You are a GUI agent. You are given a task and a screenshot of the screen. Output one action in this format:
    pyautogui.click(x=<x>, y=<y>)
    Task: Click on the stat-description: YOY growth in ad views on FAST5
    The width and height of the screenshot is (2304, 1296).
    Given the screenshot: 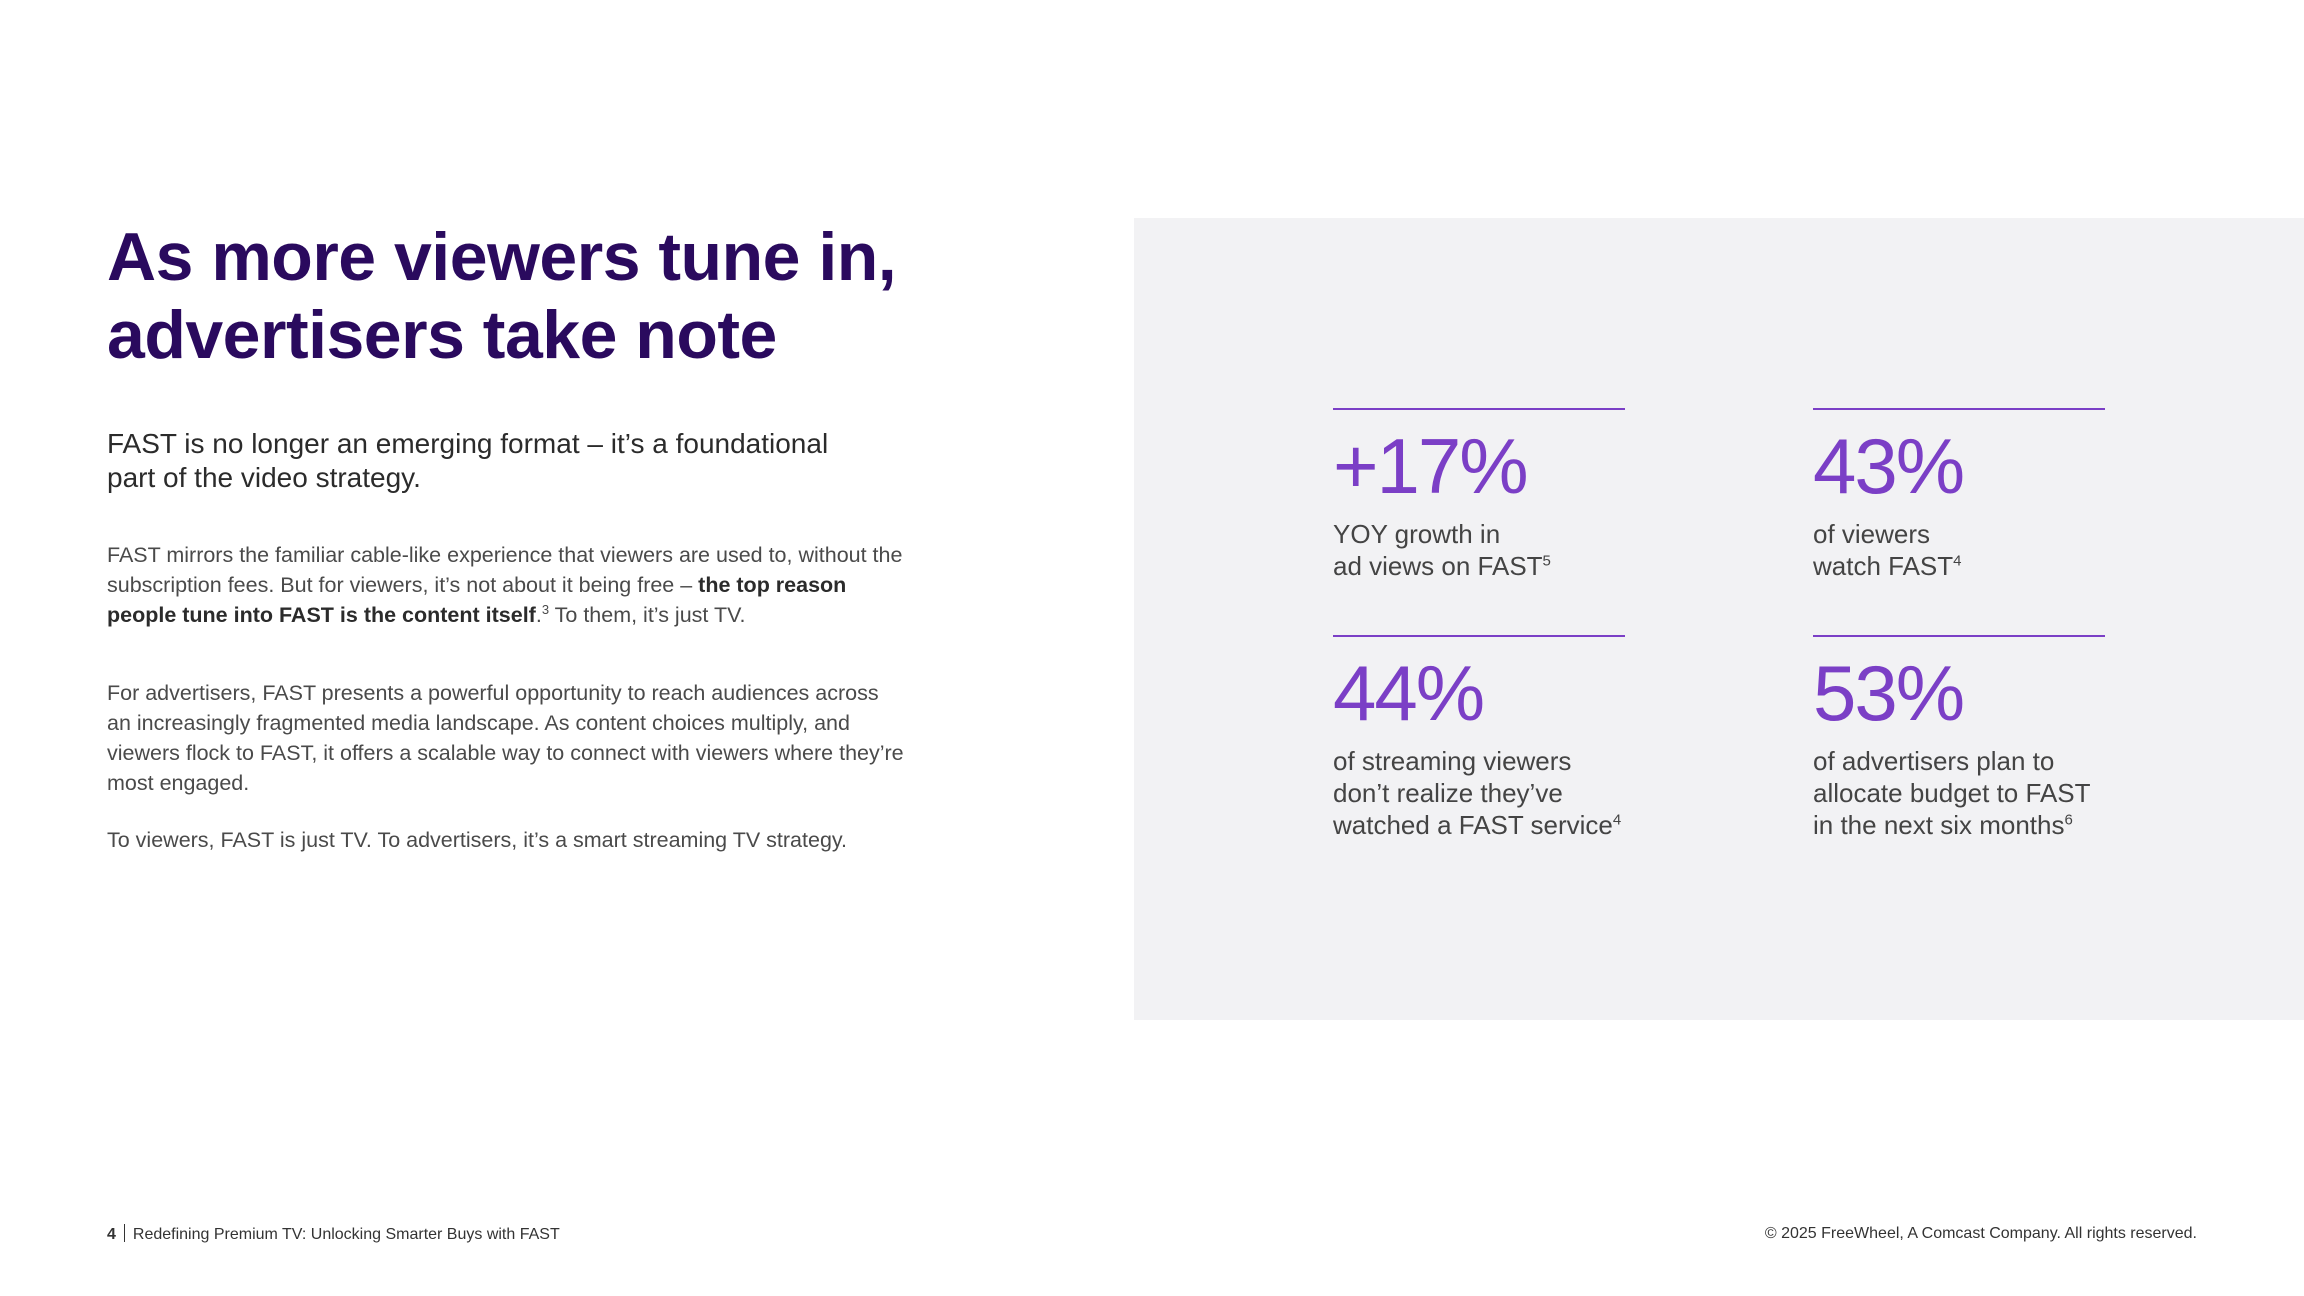 What is the action you would take?
    pyautogui.click(x=1483, y=550)
    